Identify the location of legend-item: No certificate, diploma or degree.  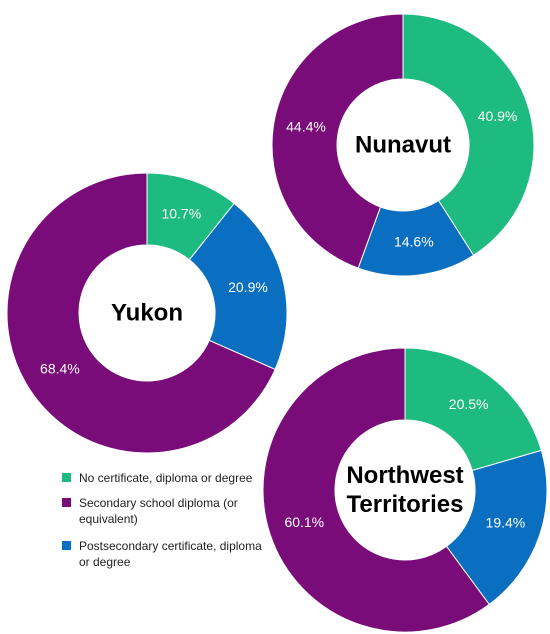
(162, 478).